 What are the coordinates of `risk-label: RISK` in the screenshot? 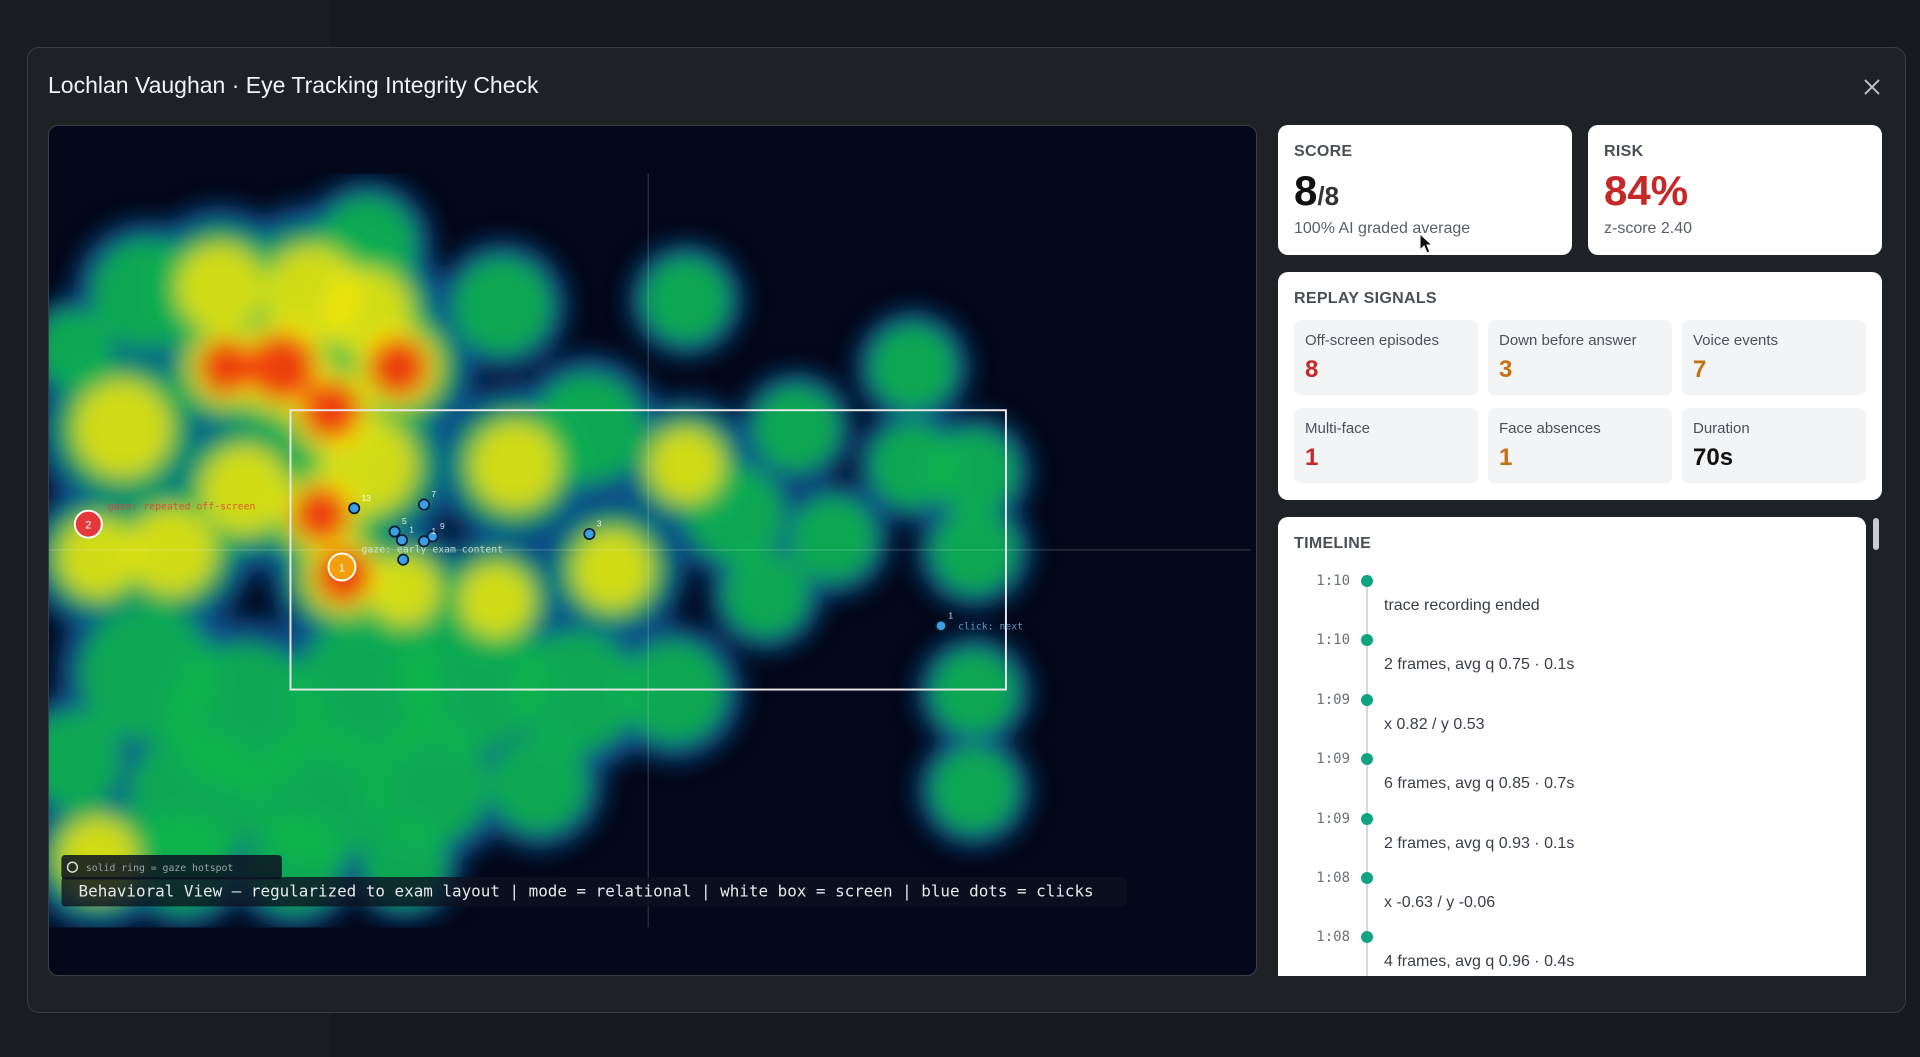 It's located at (1624, 151).